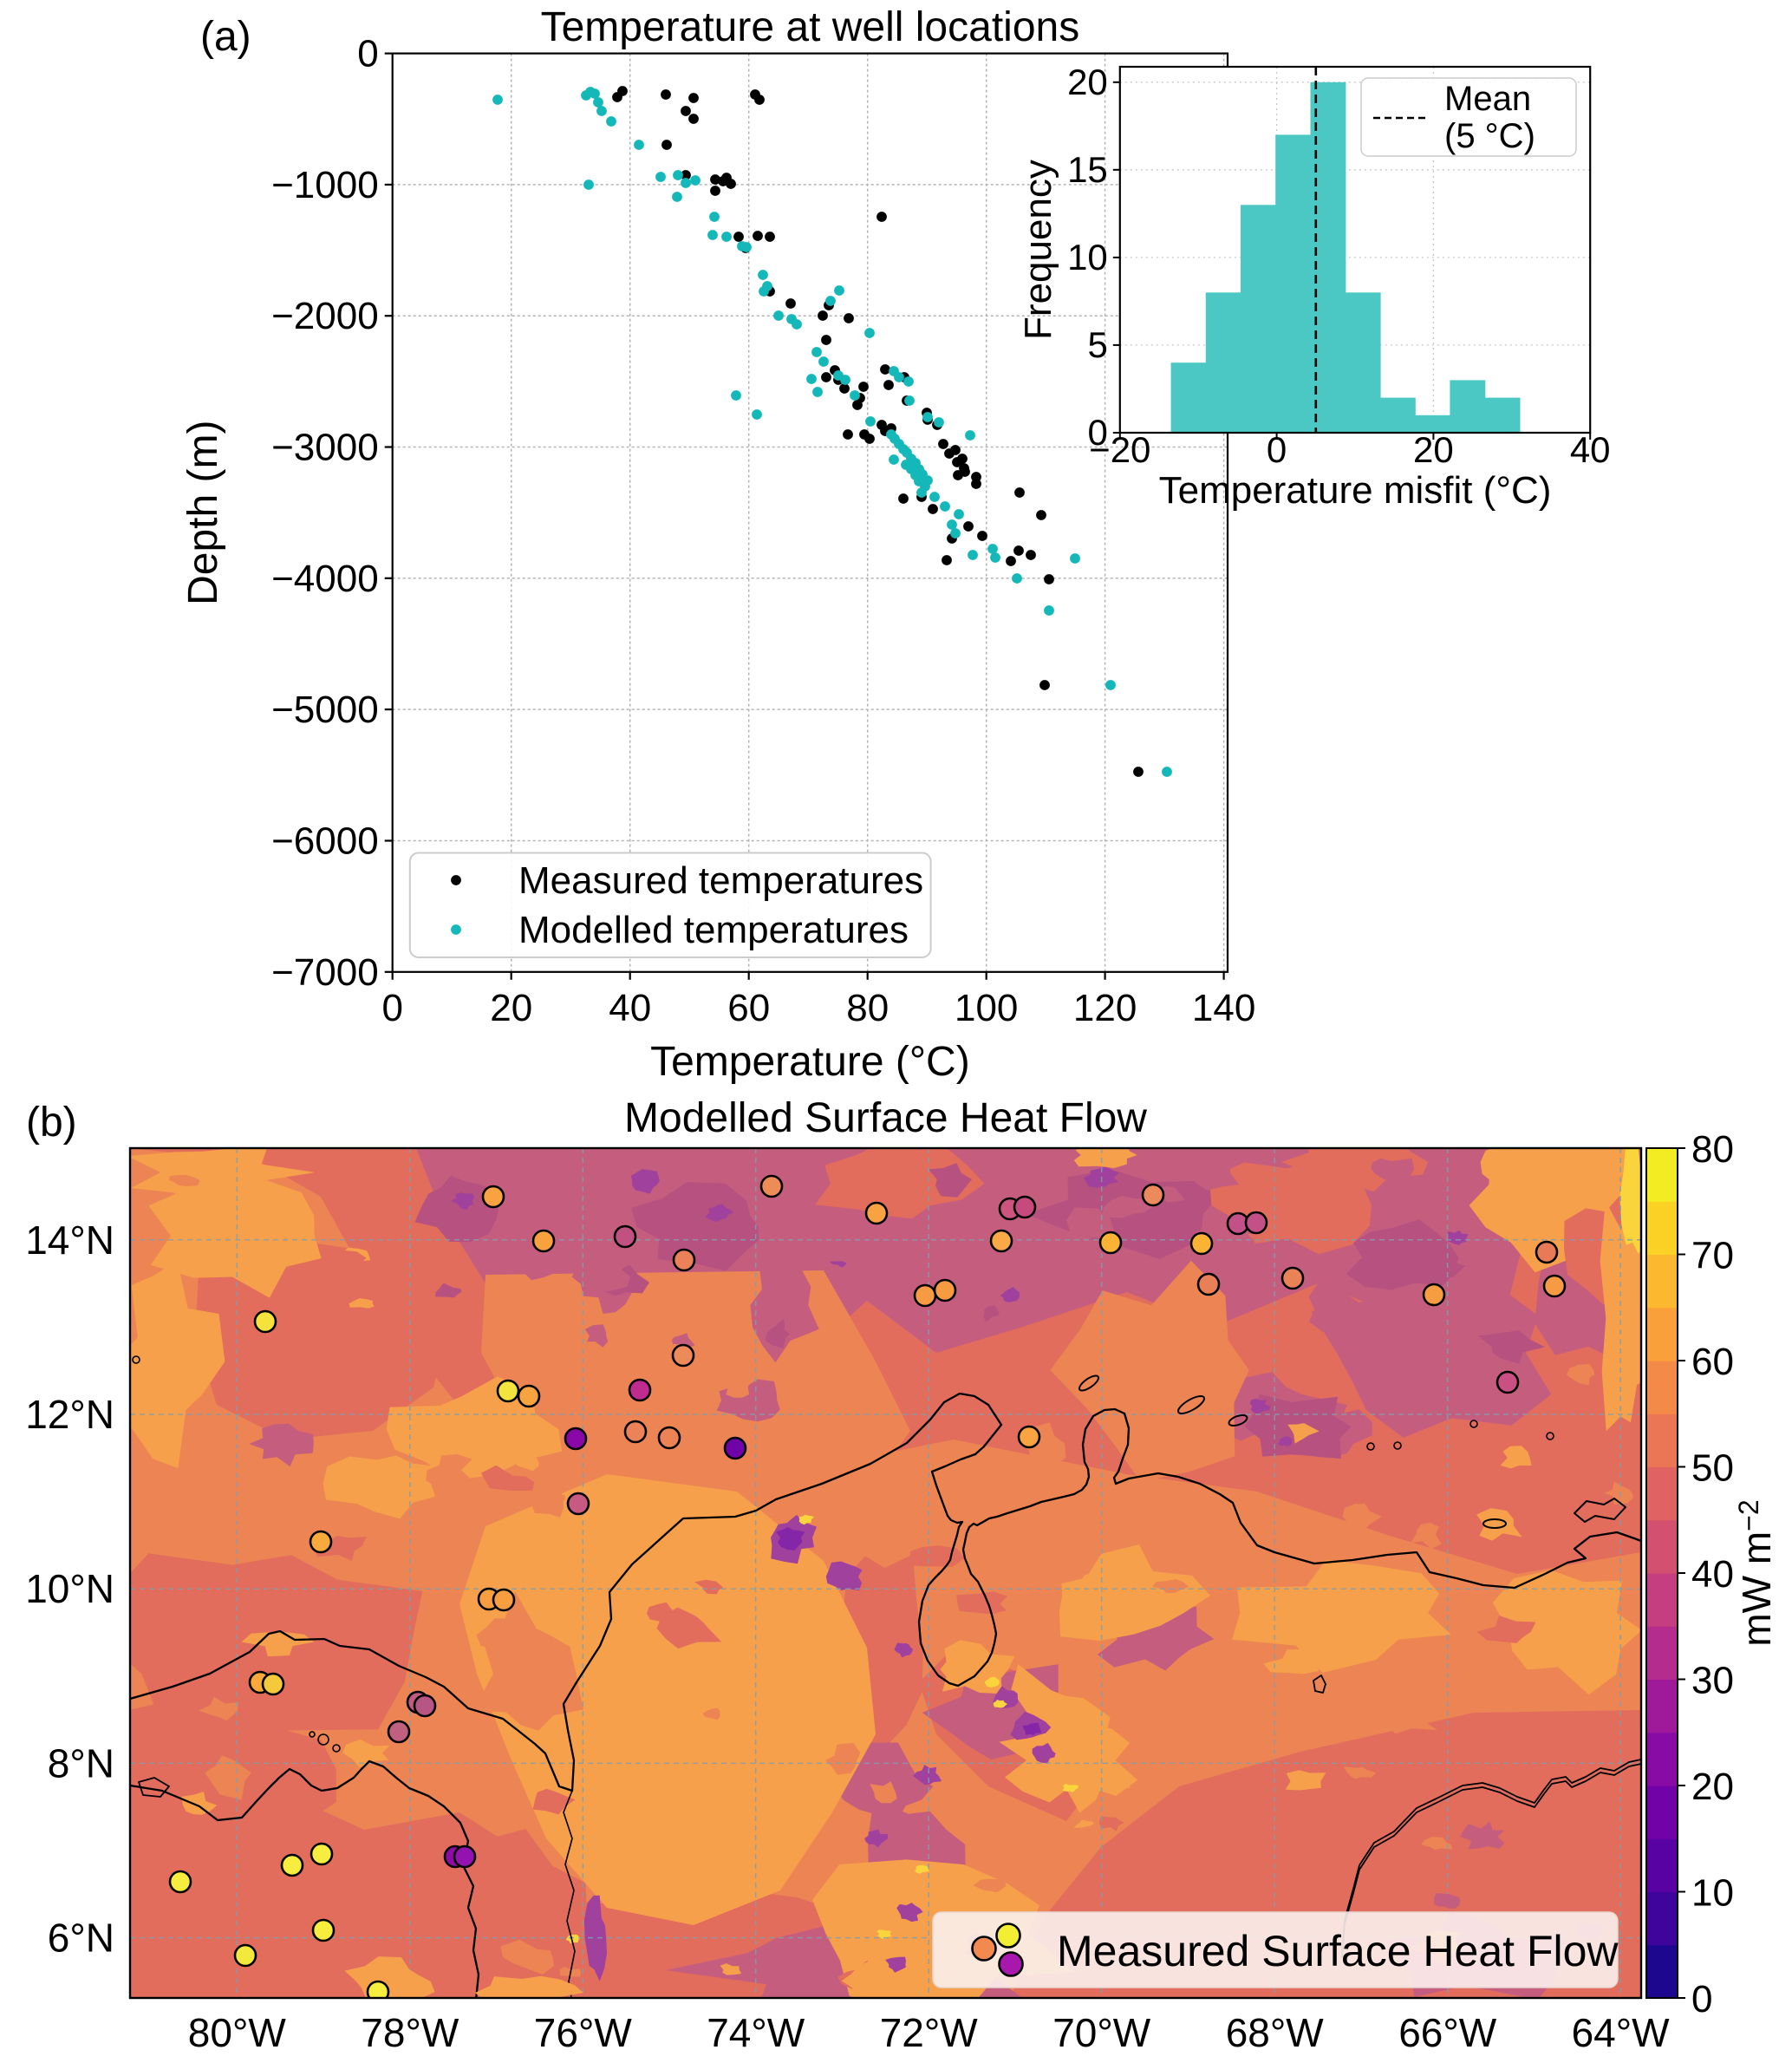 Image resolution: width=1792 pixels, height=2063 pixels. I want to click on svg-text: 74°W, so click(756, 2032).